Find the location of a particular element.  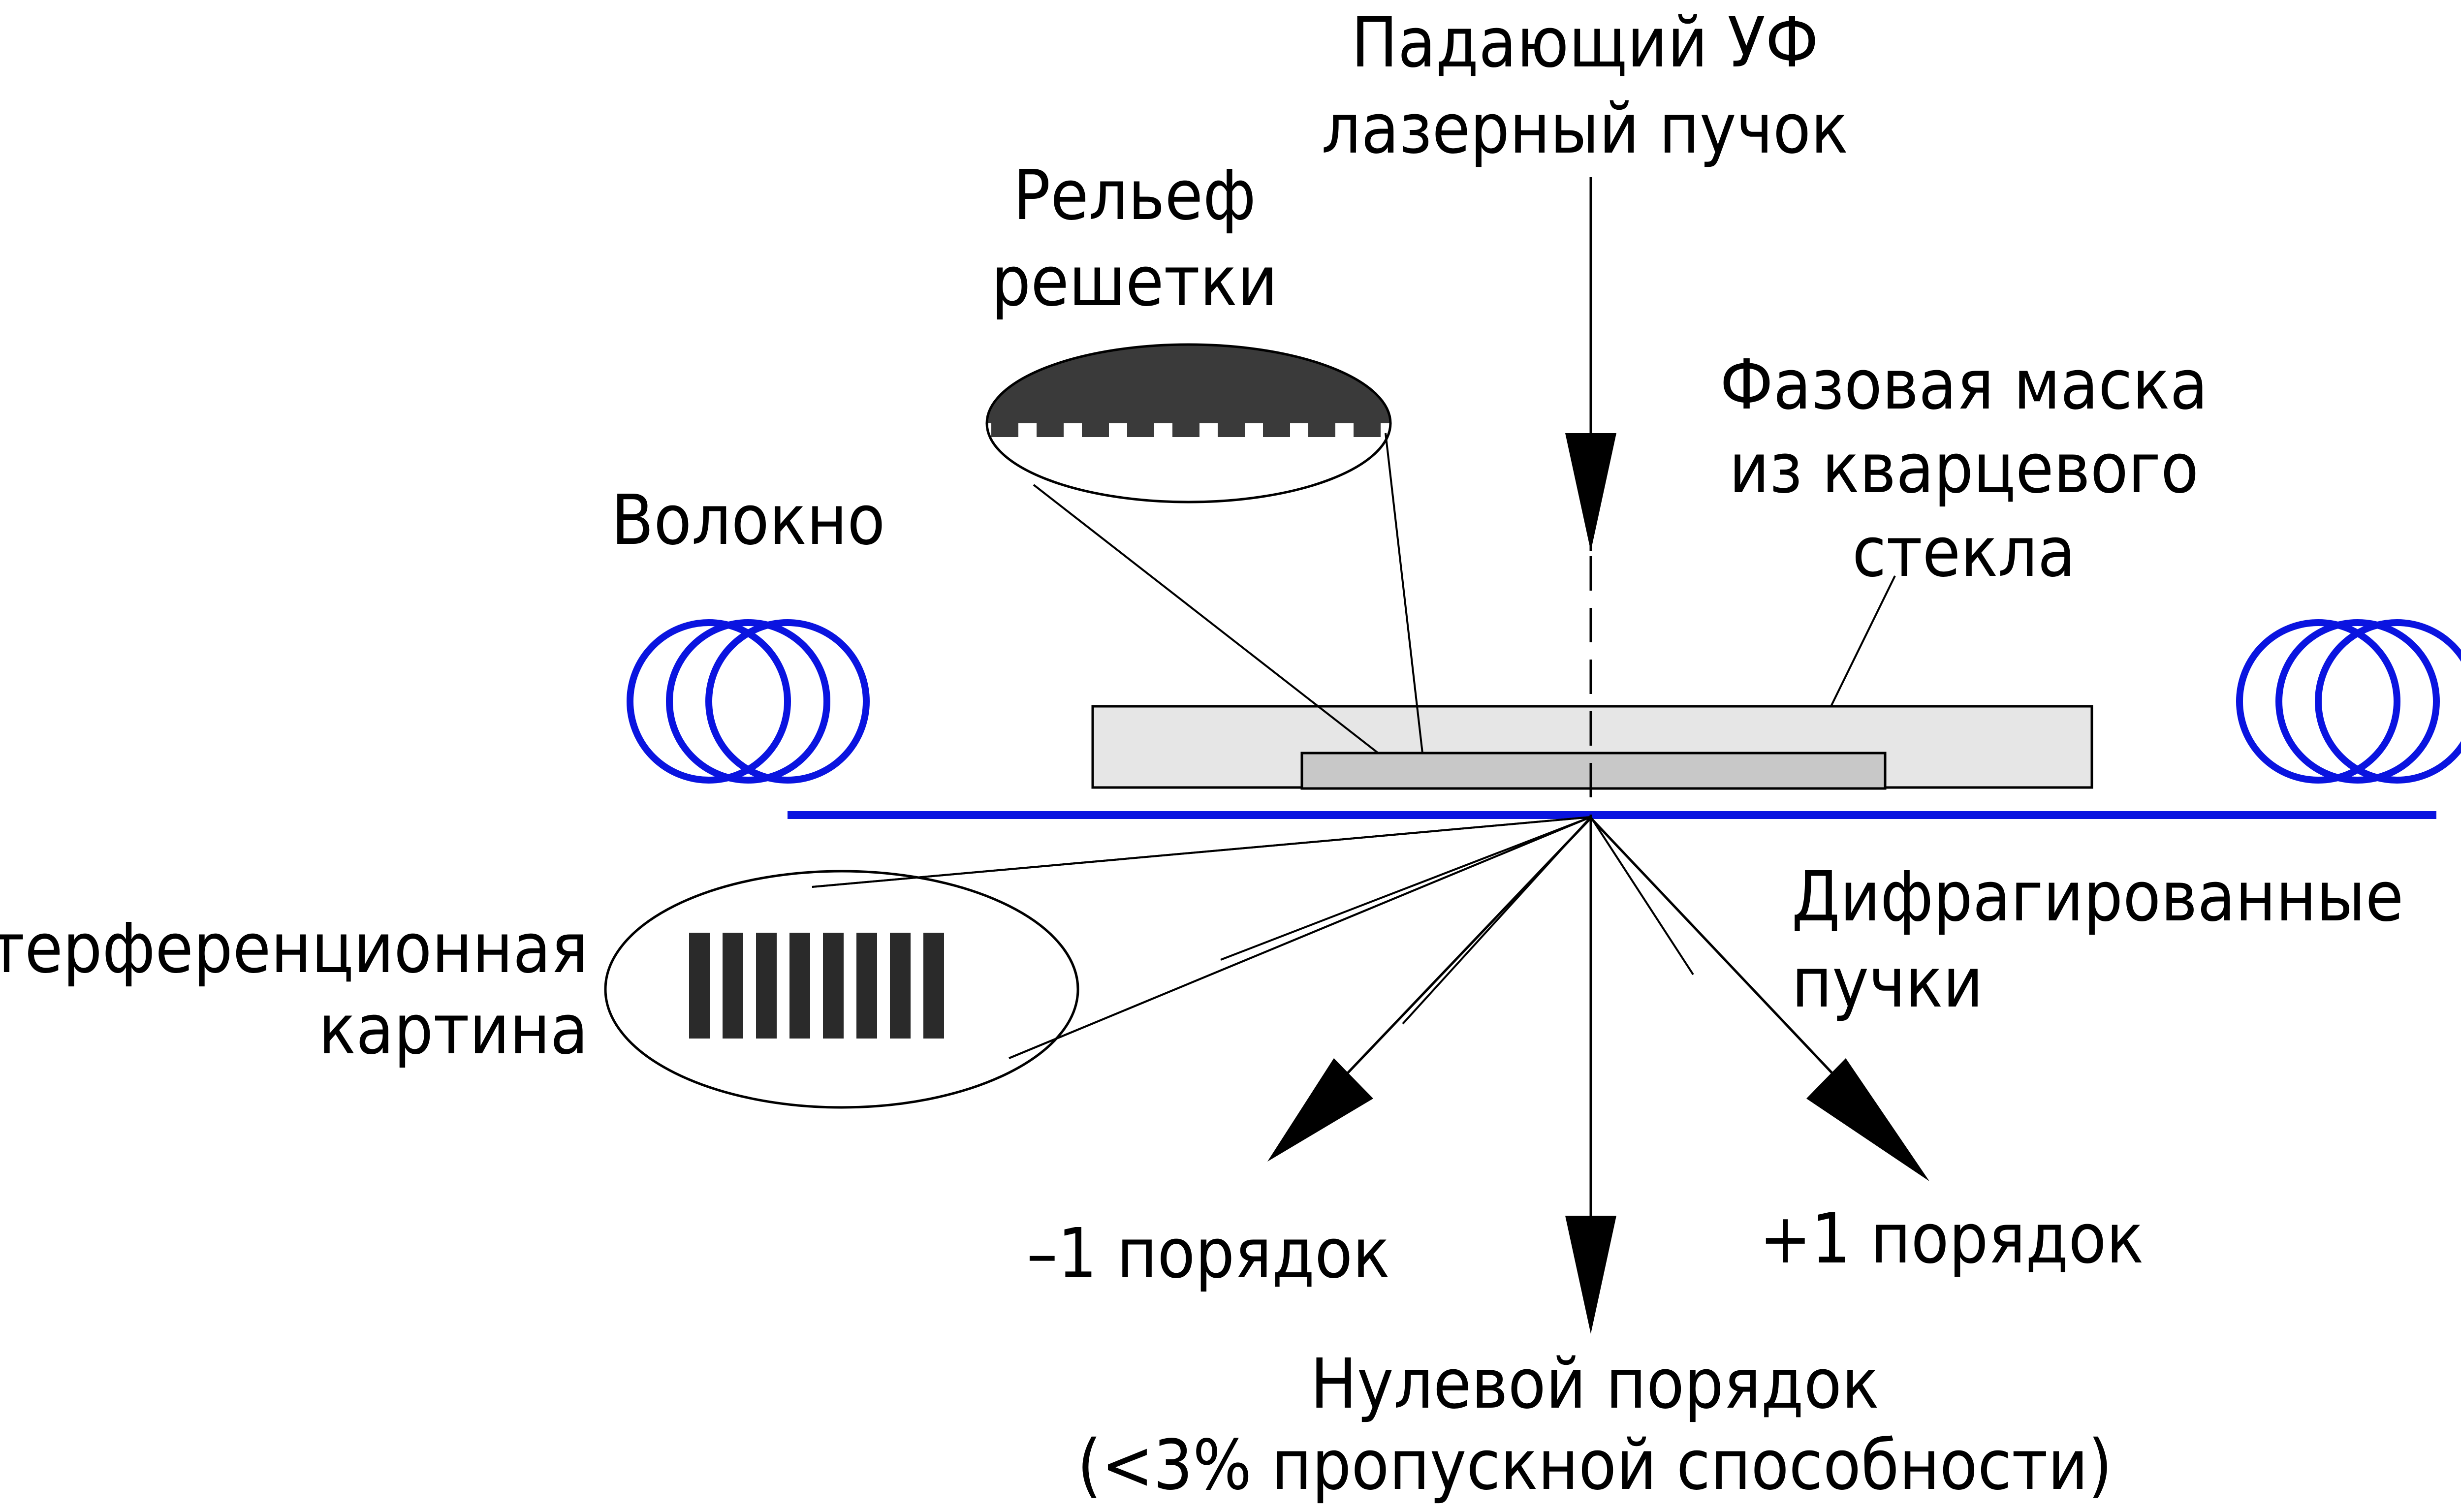

relief-zoom is located at coordinates (1204, 548).